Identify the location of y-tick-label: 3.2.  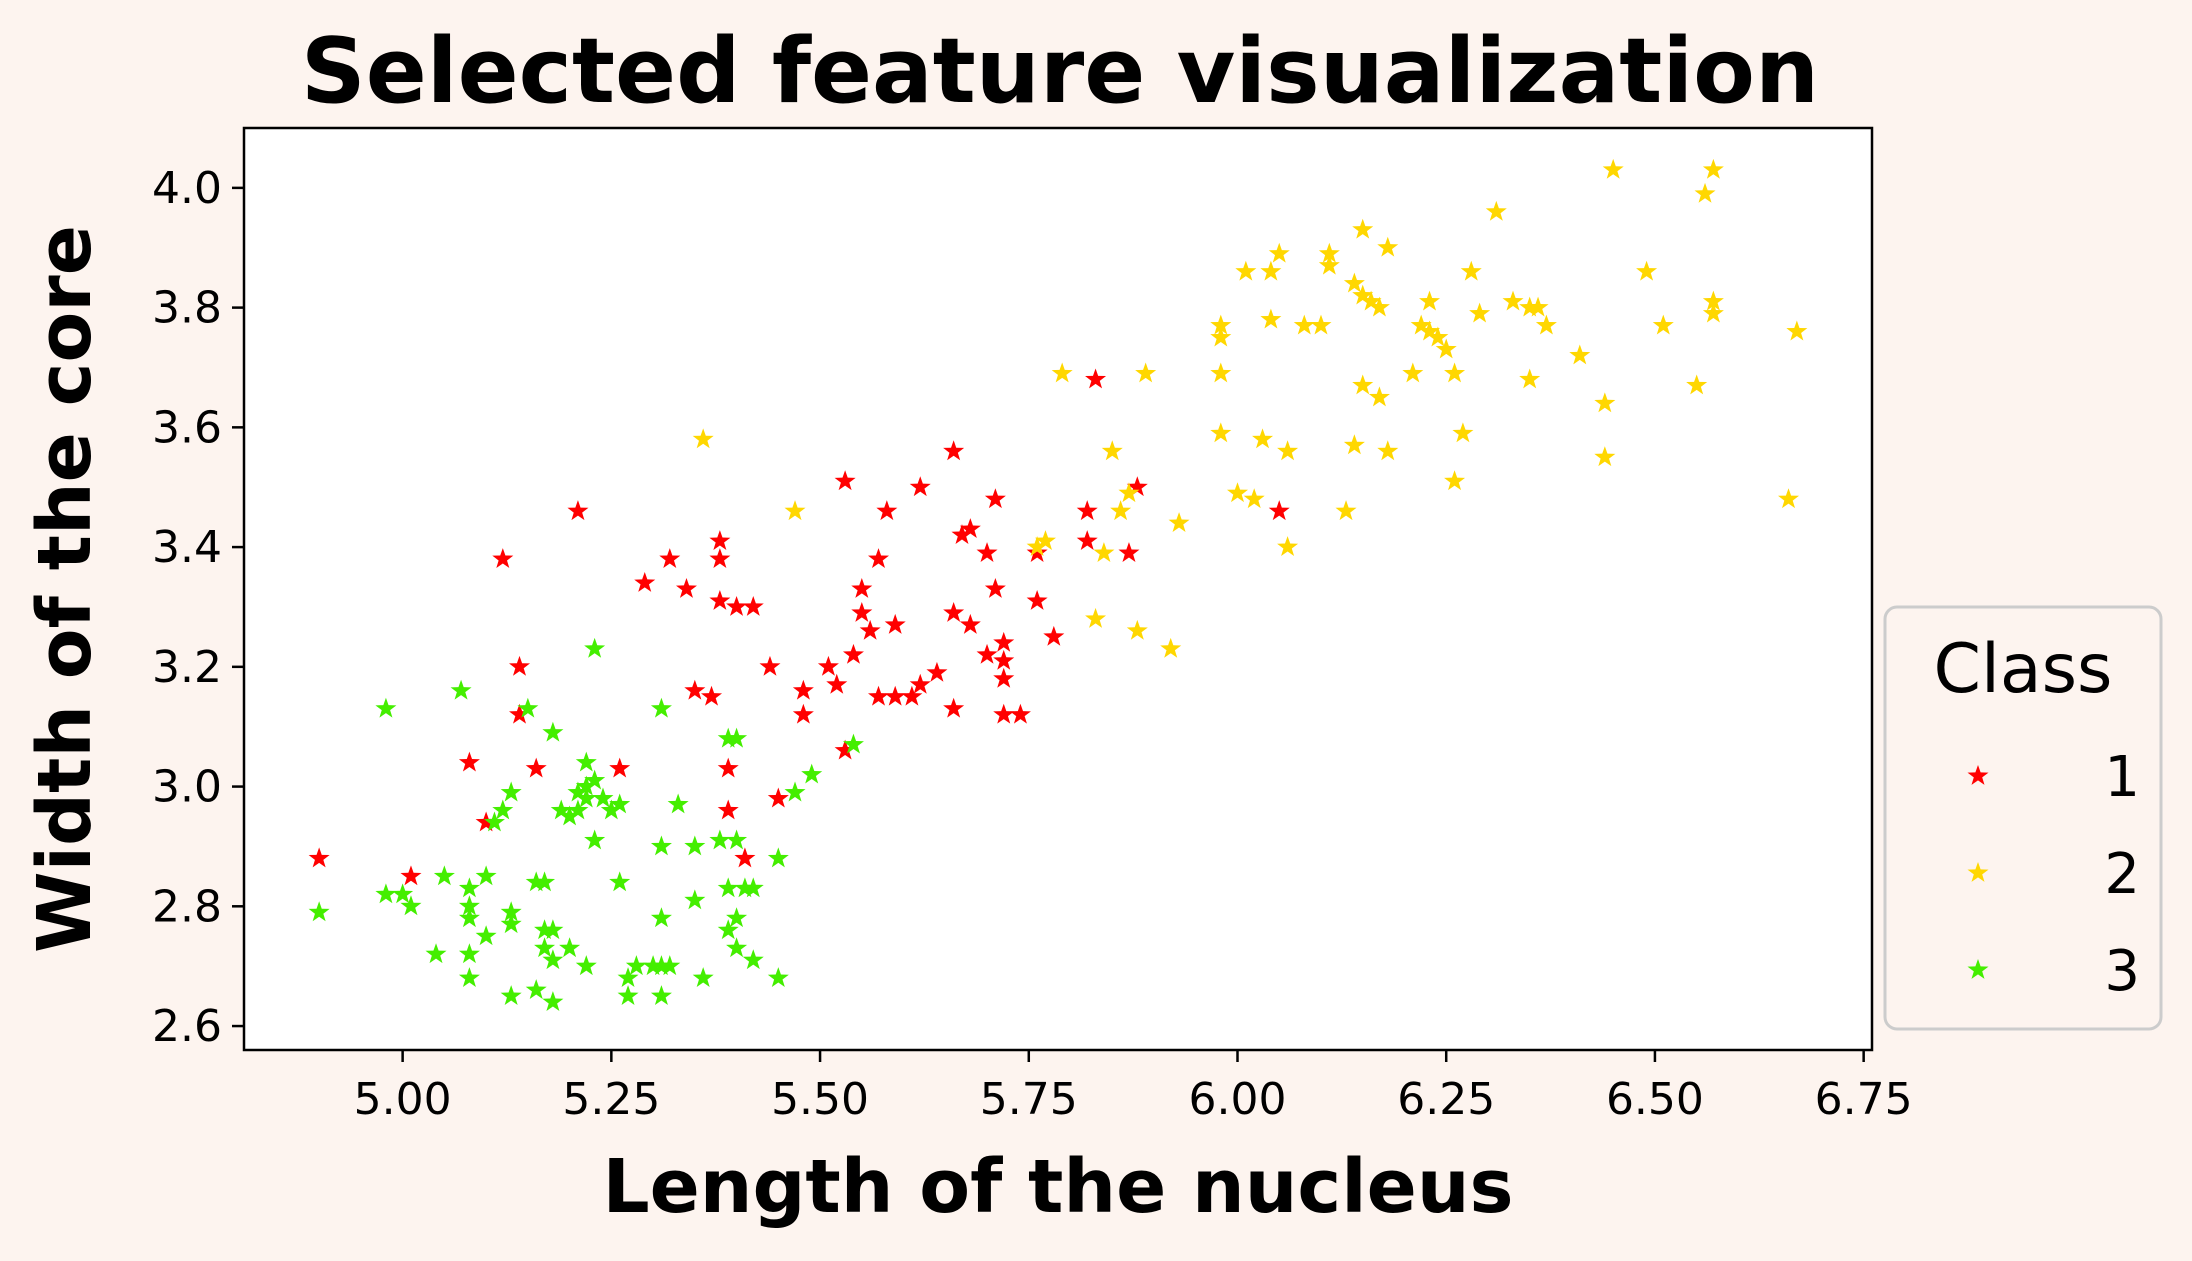
(187, 667).